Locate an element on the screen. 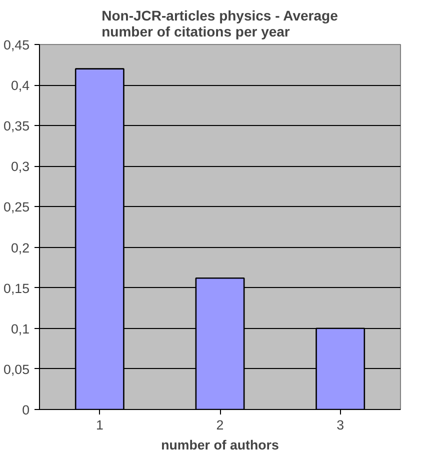 The image size is (436, 461). y-tick-label: 0,15 is located at coordinates (17, 288).